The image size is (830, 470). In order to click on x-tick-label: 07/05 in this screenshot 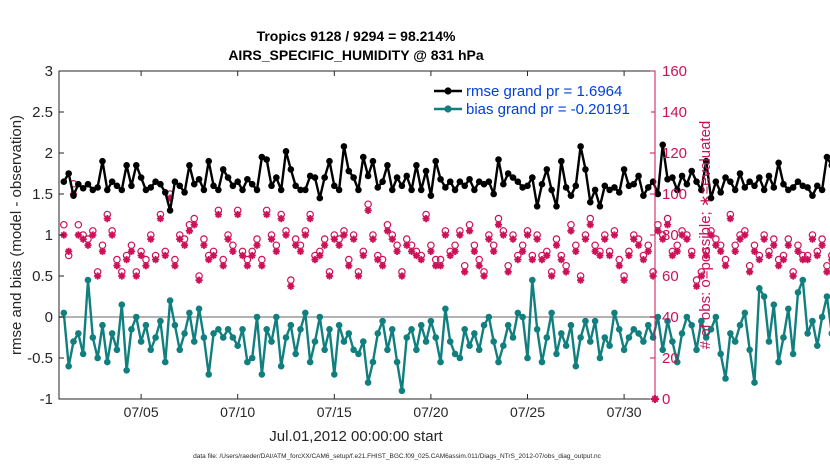, I will do `click(141, 412)`.